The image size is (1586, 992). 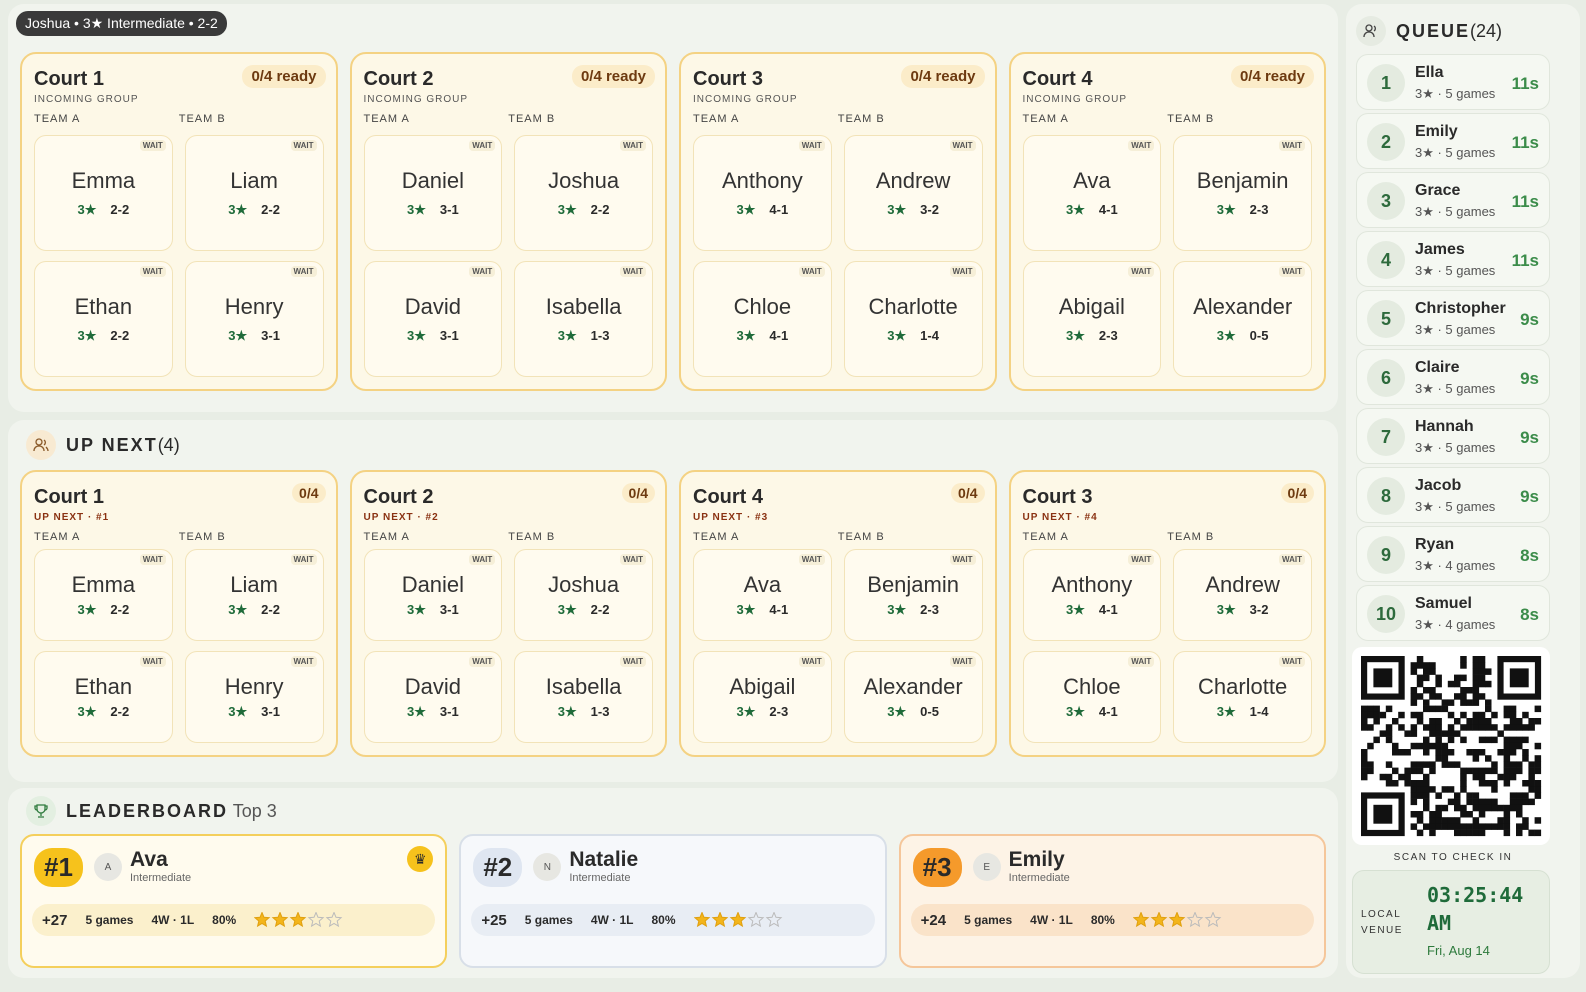 I want to click on player-record: 4-1, so click(x=1108, y=711).